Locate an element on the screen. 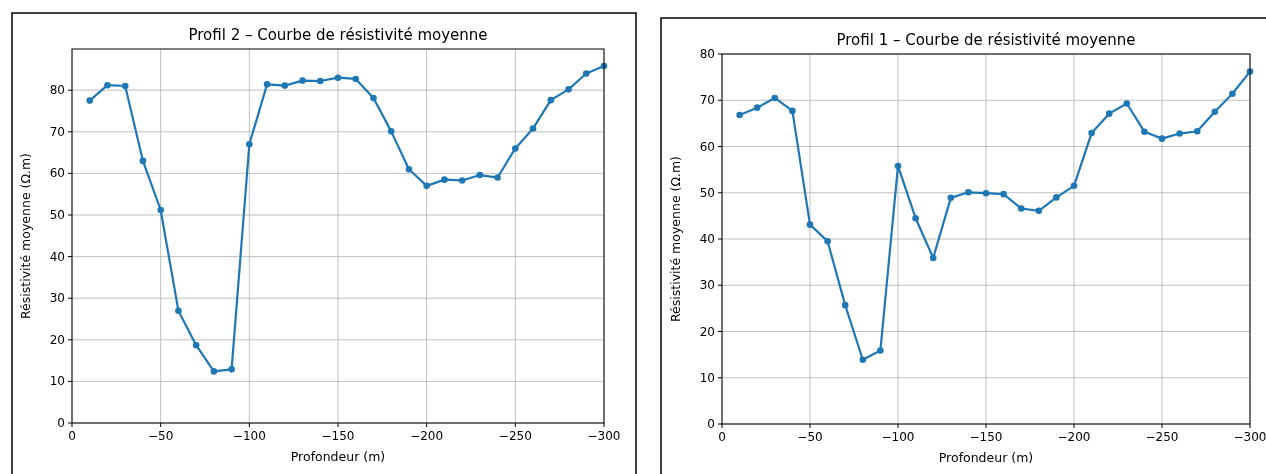  chart-title: Profil 1 – Courbe de résistivité moyenne is located at coordinates (986, 40).